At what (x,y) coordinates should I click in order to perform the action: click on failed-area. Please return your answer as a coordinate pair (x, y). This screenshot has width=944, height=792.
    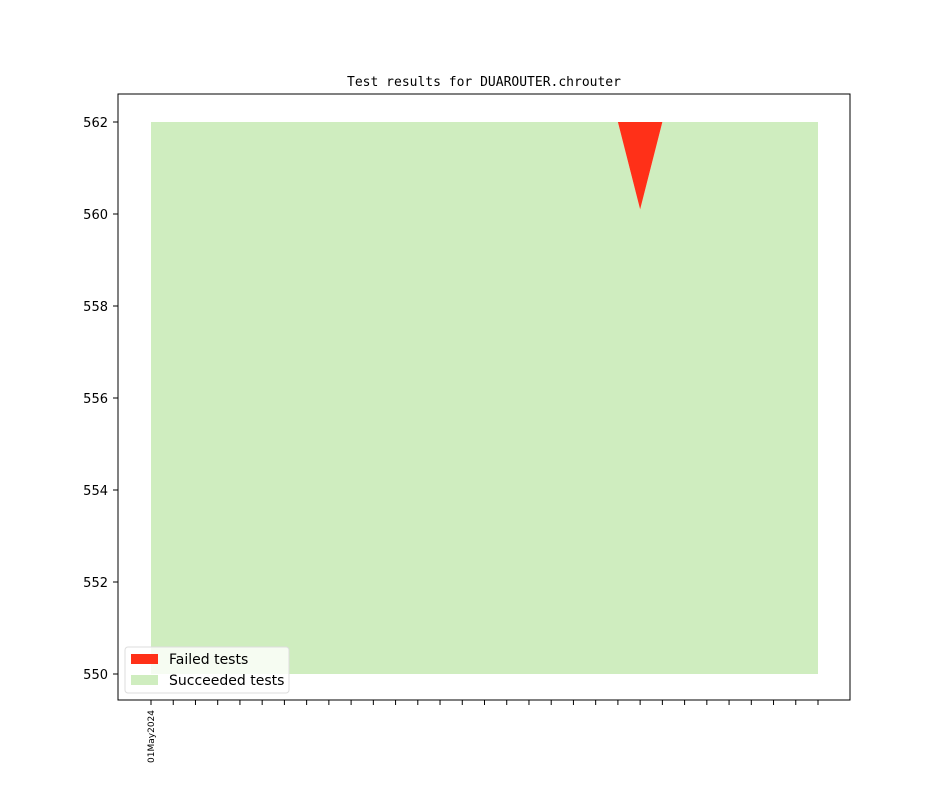
    Looking at the image, I should click on (484, 166).